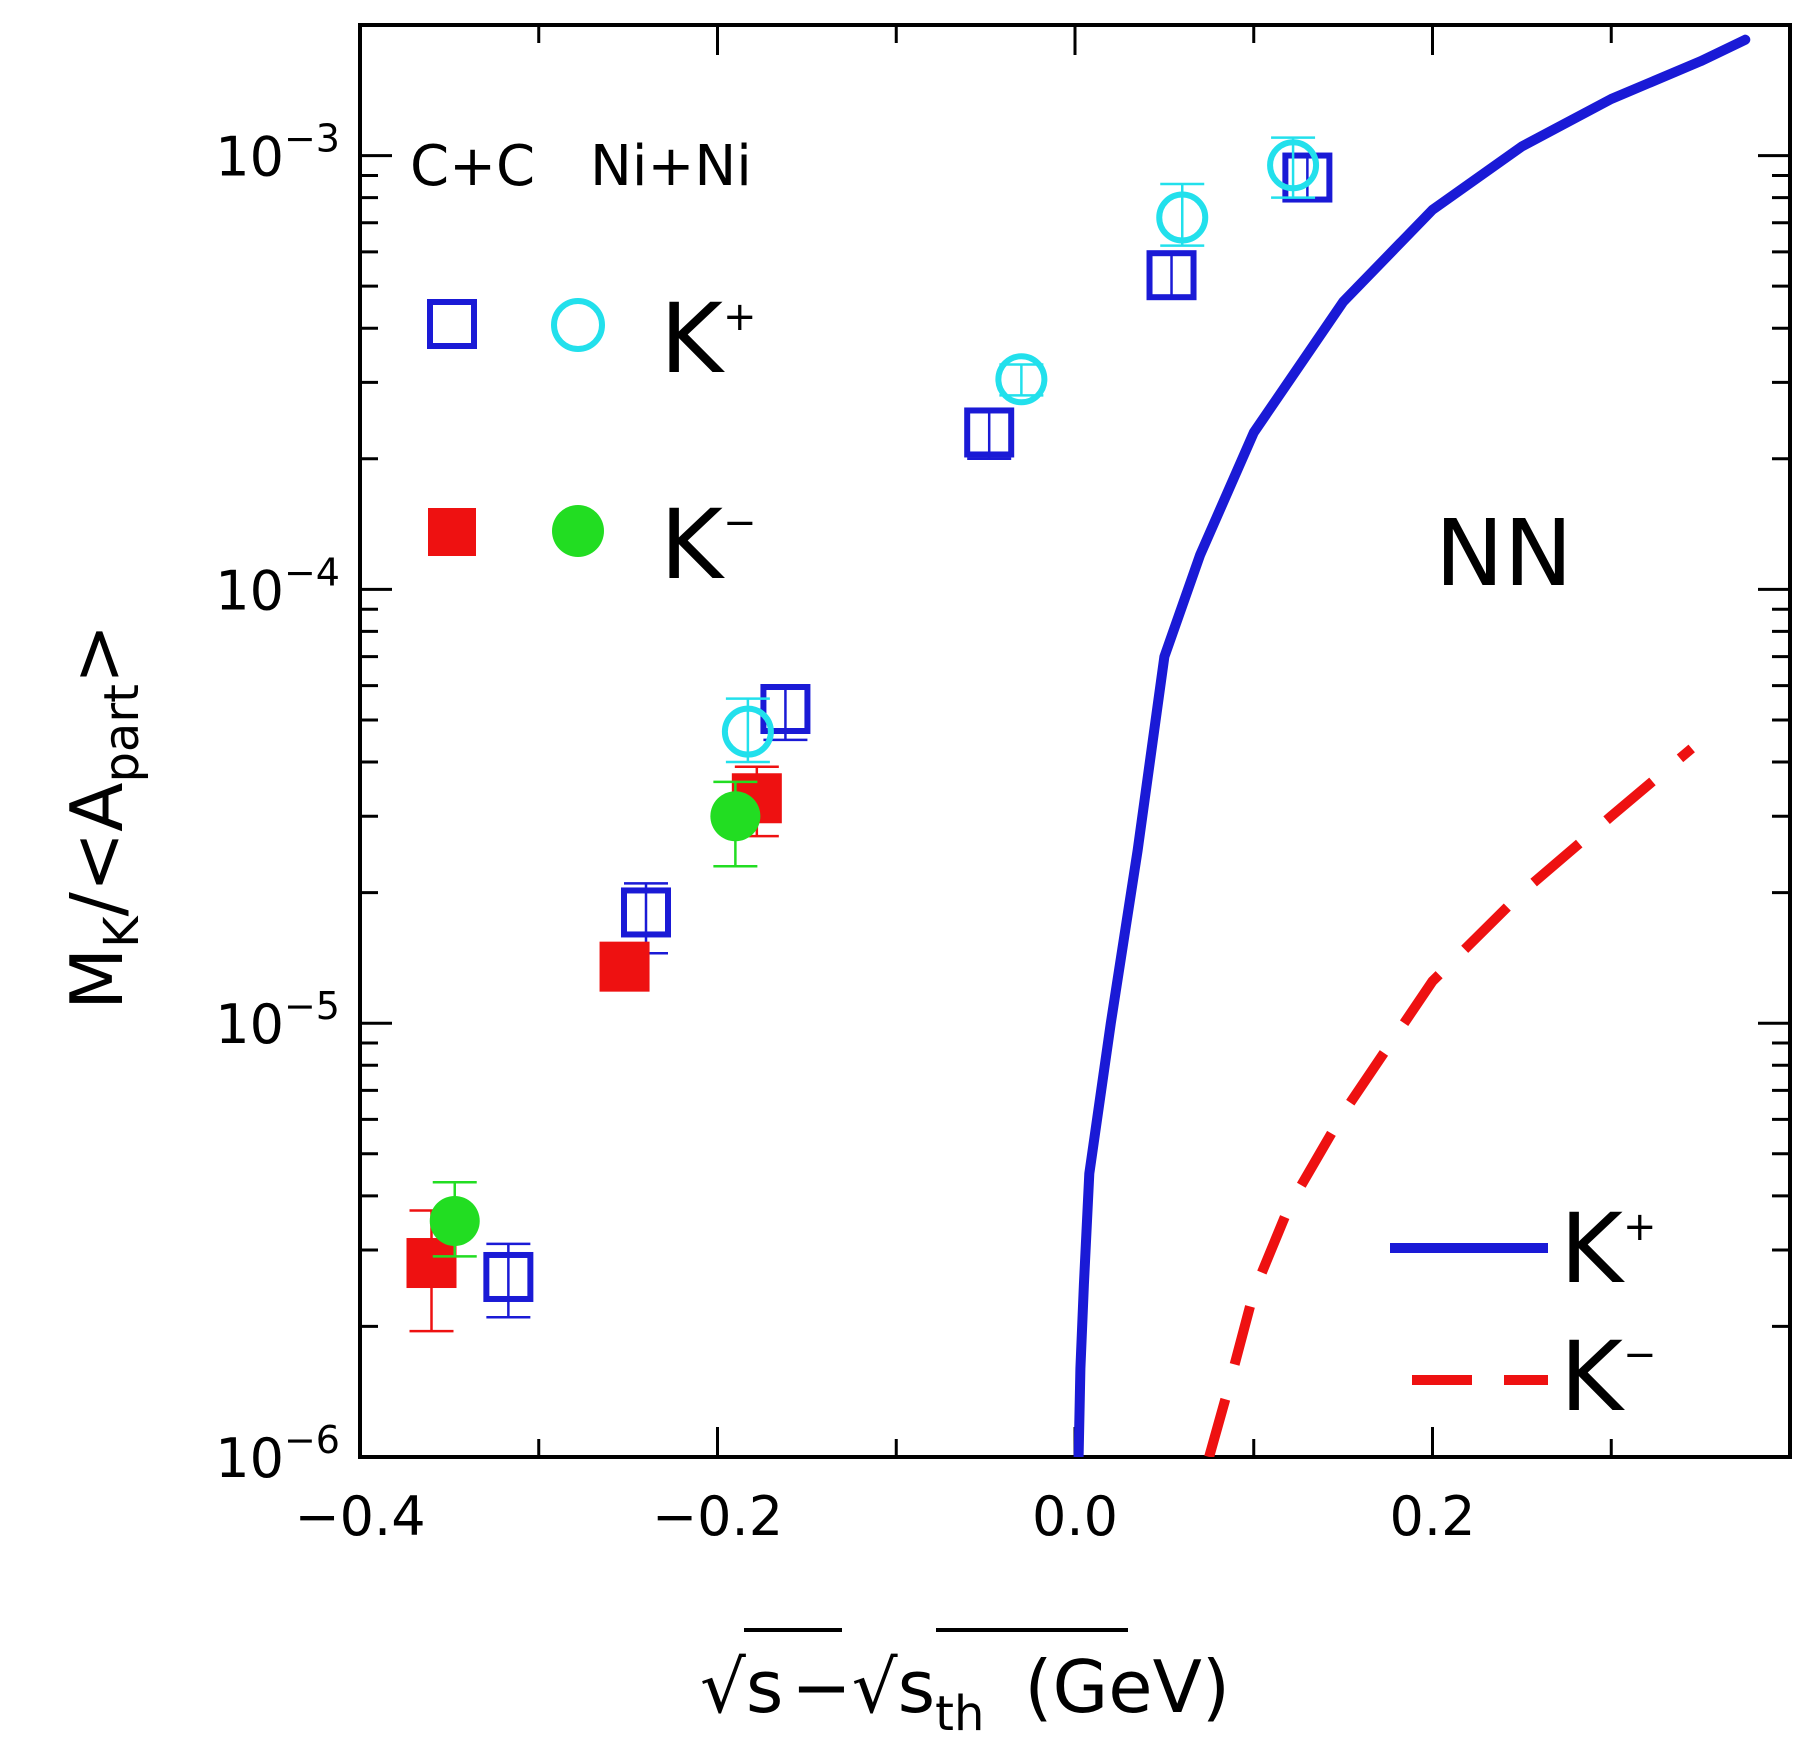 This screenshot has height=1752, width=1817. Describe the element at coordinates (312, 1440) in the screenshot. I see `y-tick-label-exp: −6` at that location.